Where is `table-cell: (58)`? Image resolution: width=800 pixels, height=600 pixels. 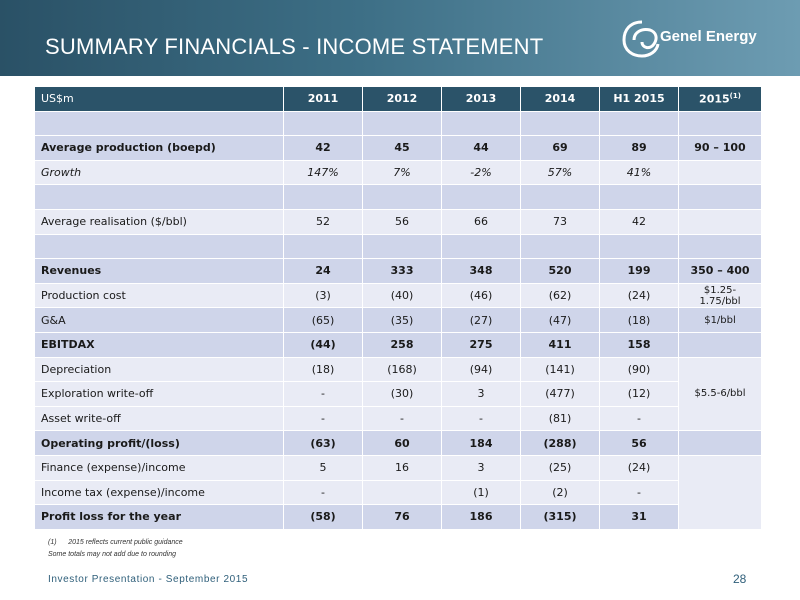
table-cell: (58) is located at coordinates (323, 517).